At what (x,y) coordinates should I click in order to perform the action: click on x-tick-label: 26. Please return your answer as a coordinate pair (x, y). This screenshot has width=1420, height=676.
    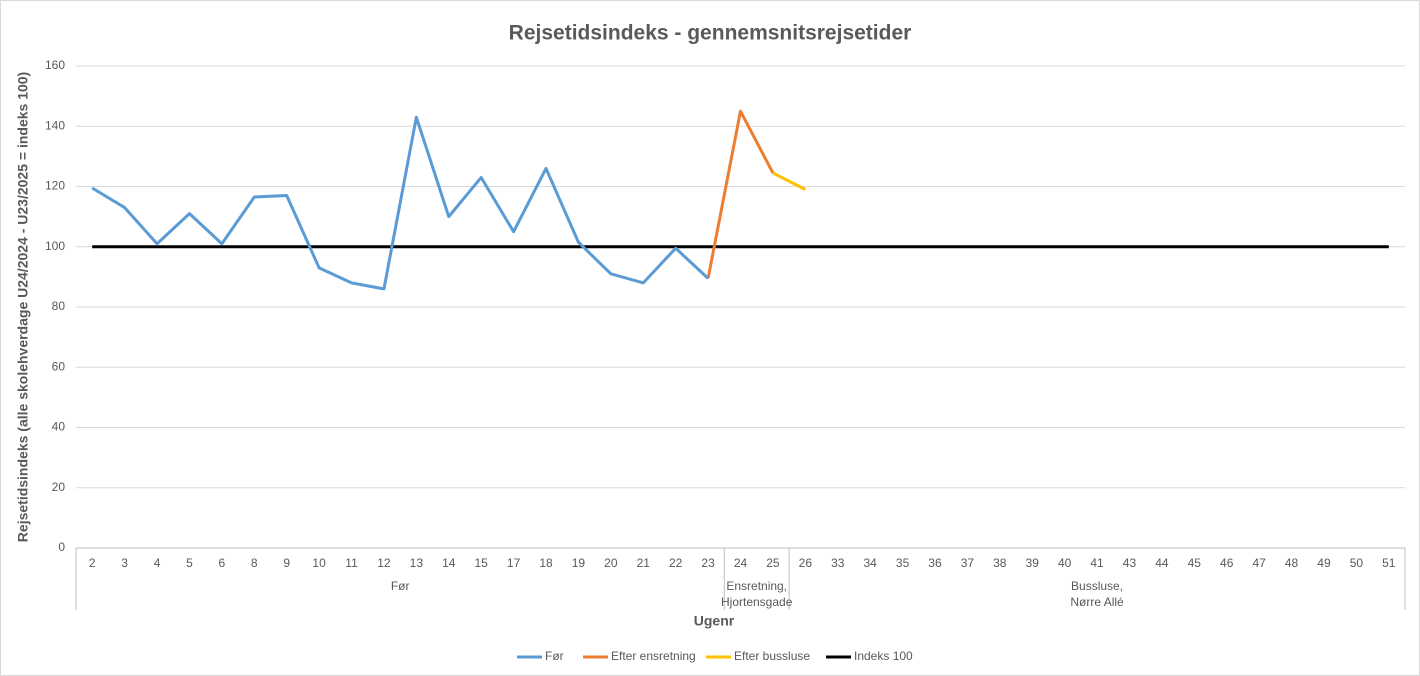
    Looking at the image, I should click on (806, 563).